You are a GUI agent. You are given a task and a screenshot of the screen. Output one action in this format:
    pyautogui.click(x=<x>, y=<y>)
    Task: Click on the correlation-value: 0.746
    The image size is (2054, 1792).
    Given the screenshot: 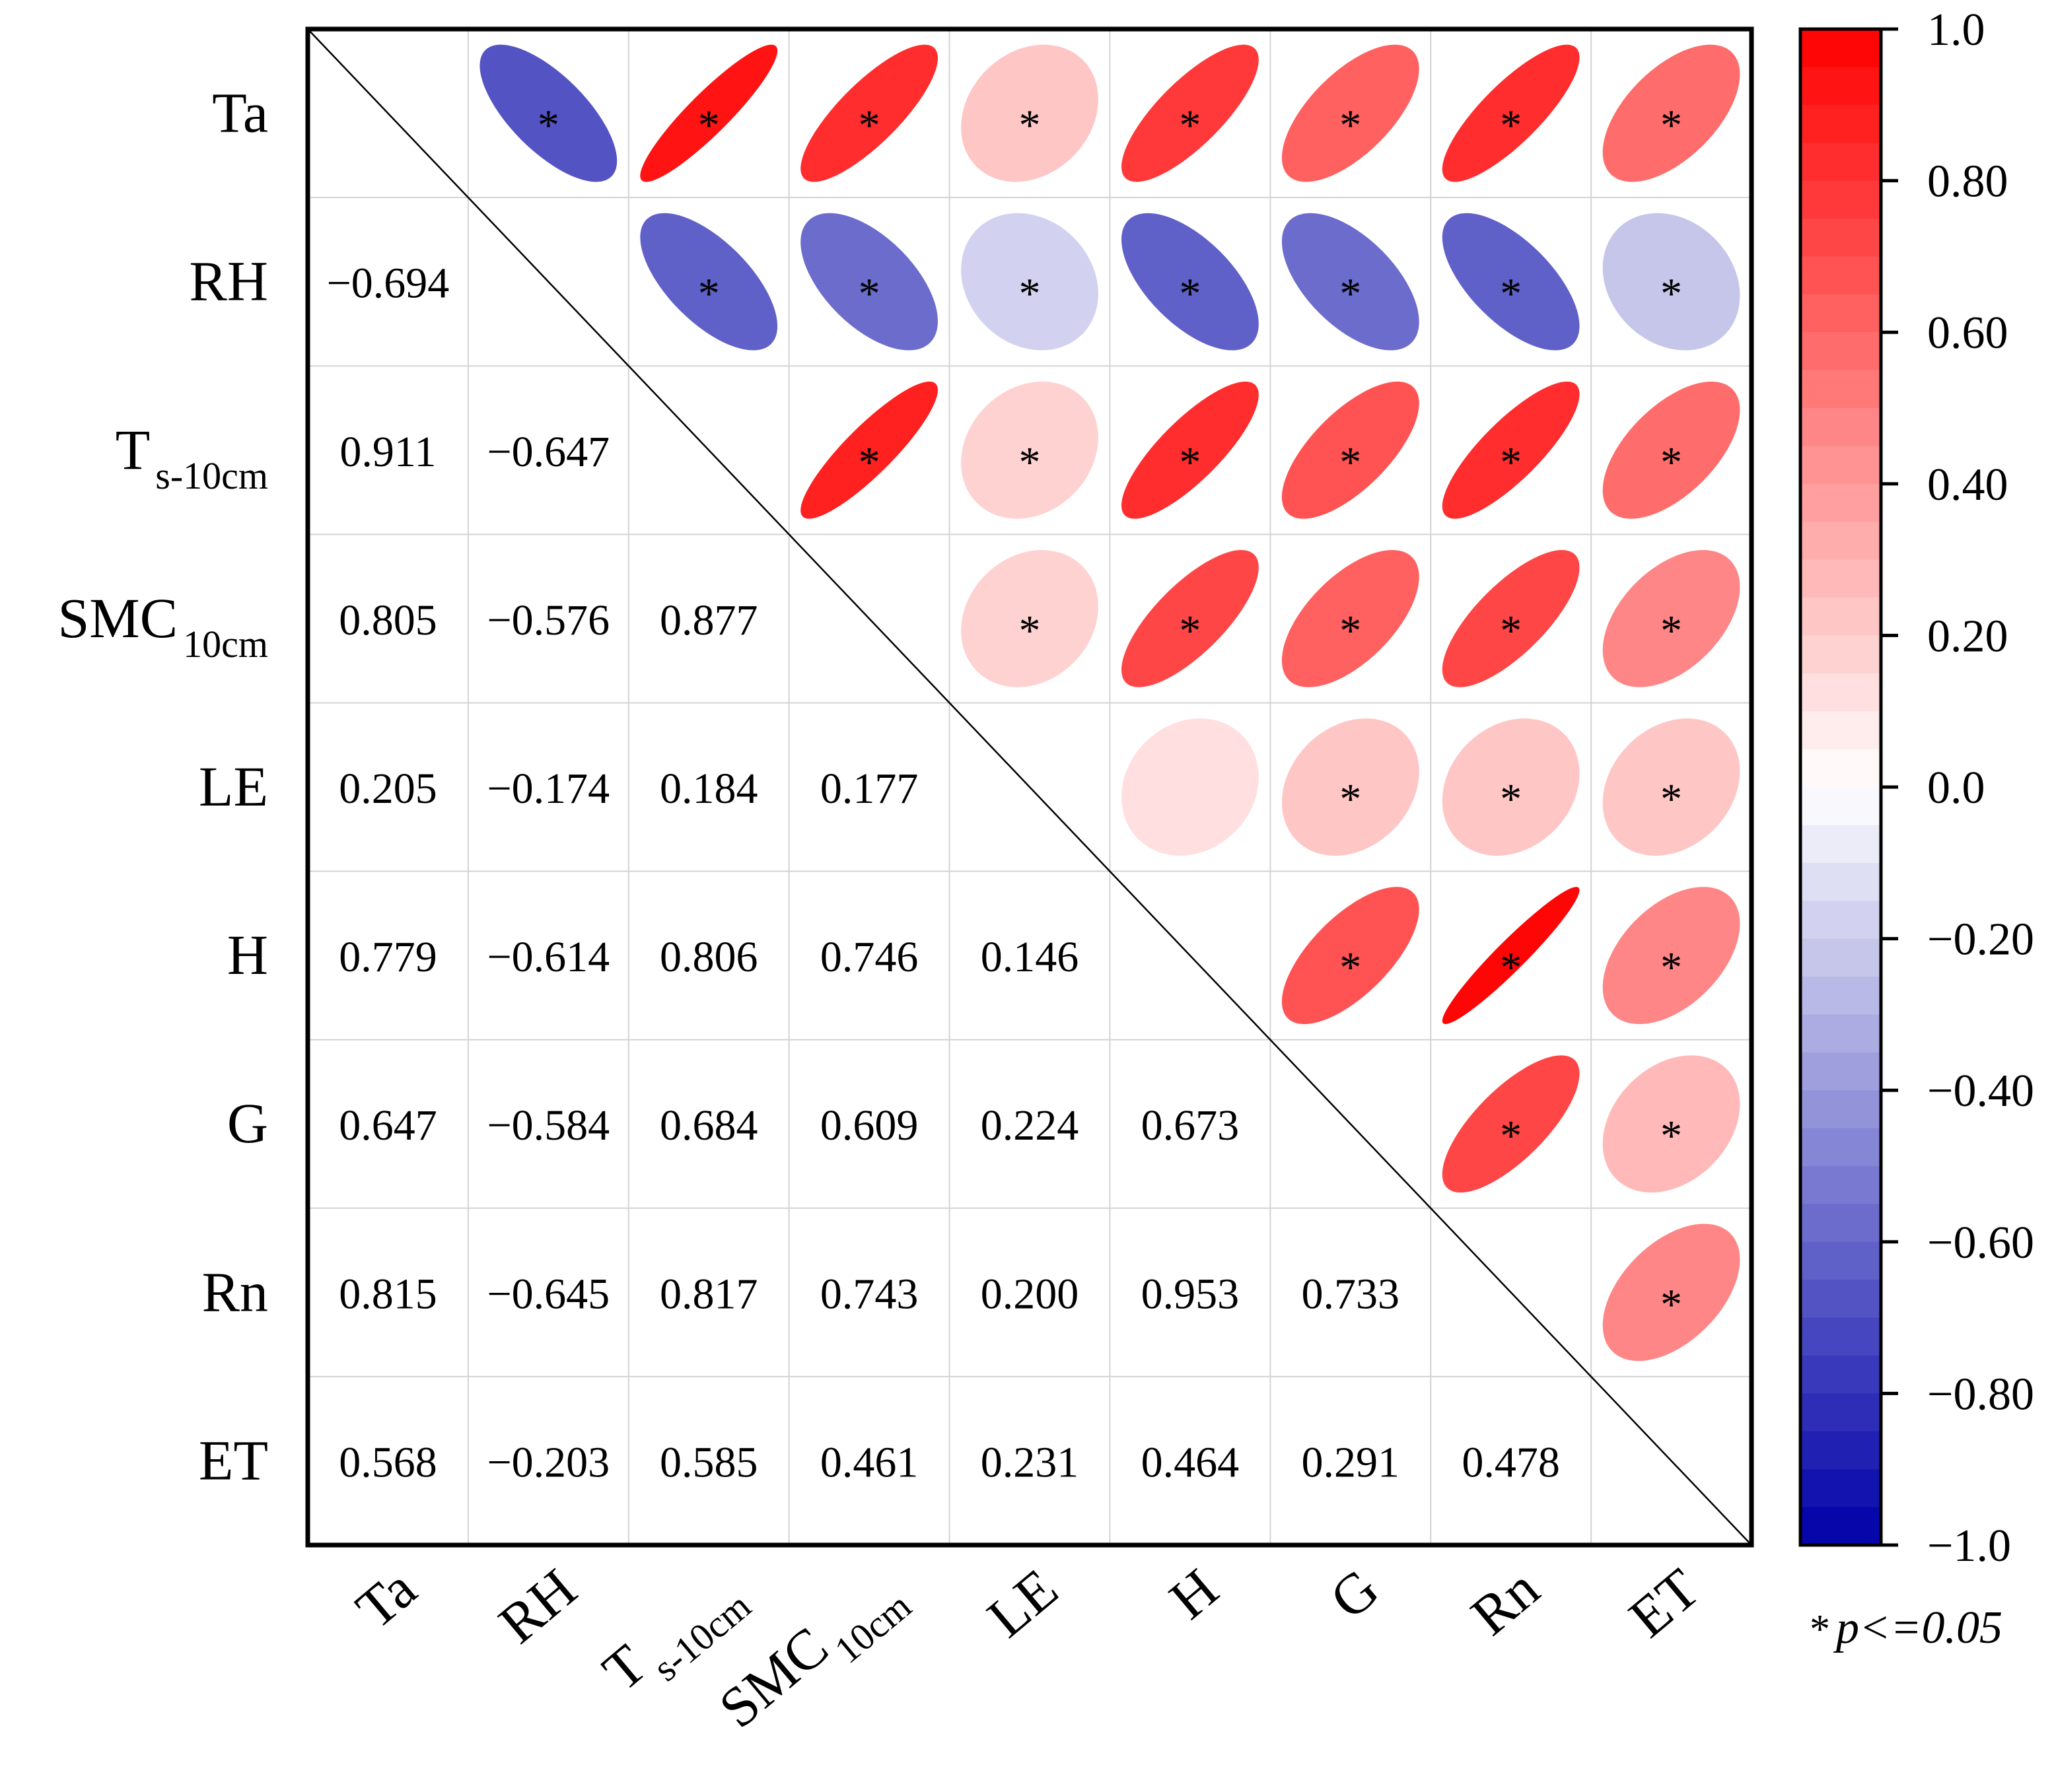 What is the action you would take?
    pyautogui.click(x=869, y=957)
    